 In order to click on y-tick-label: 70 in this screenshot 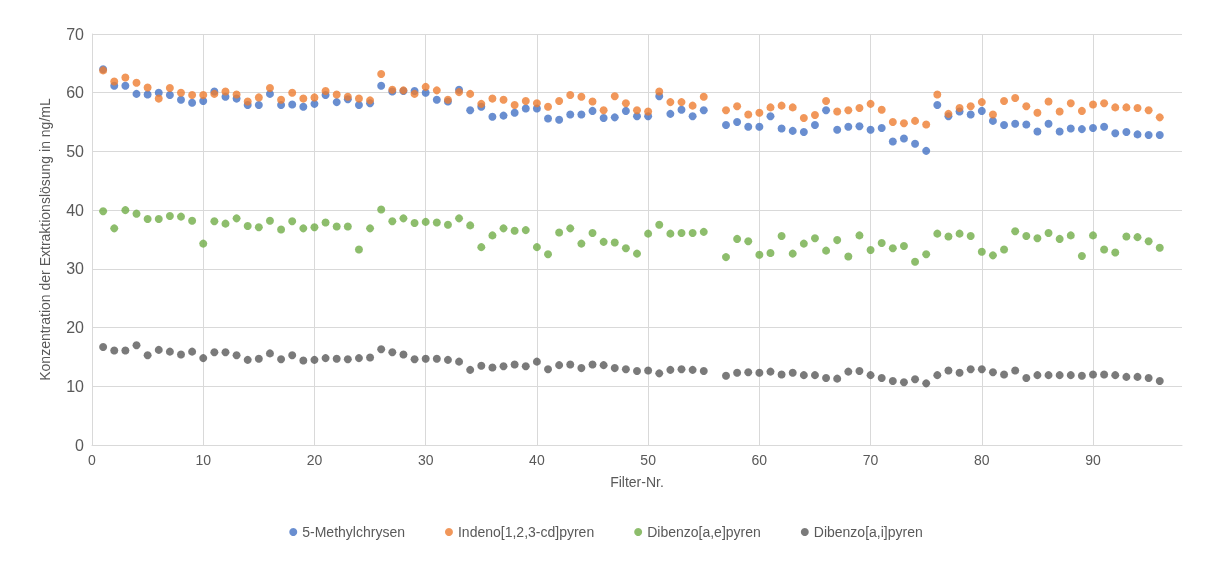, I will do `click(75, 34)`.